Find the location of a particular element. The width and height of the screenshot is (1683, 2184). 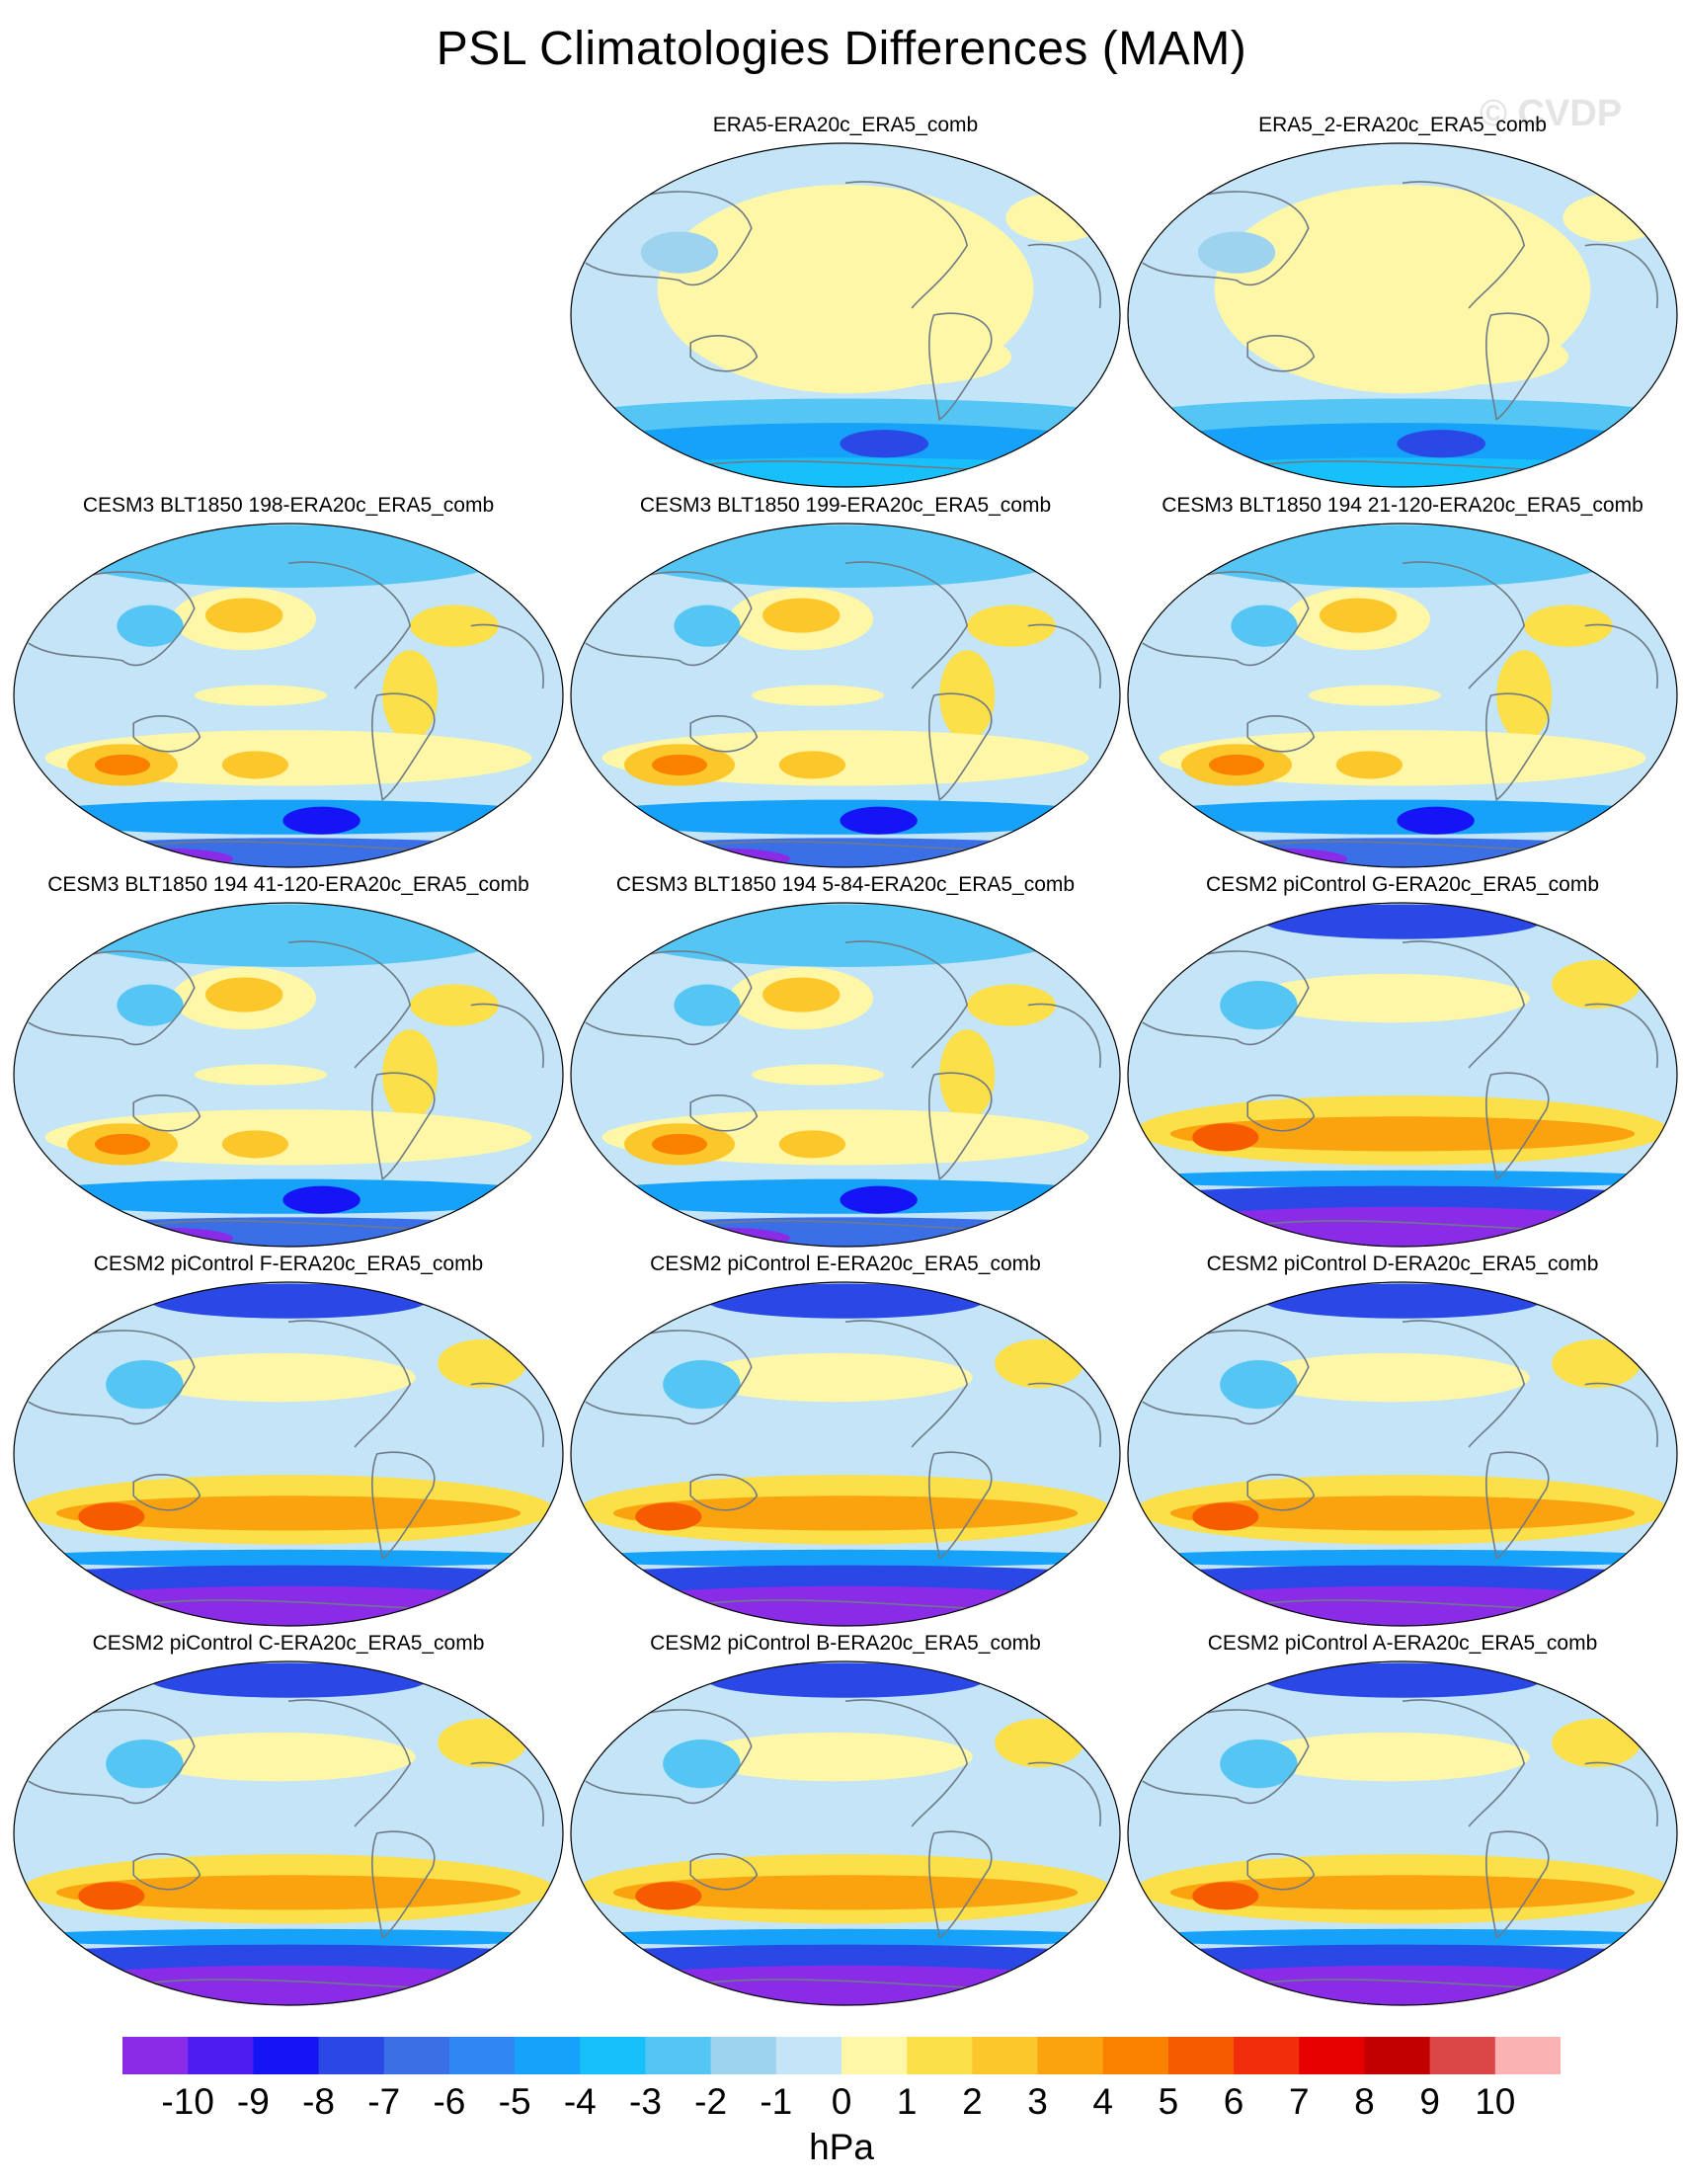

arctic-negative is located at coordinates (288, 935).